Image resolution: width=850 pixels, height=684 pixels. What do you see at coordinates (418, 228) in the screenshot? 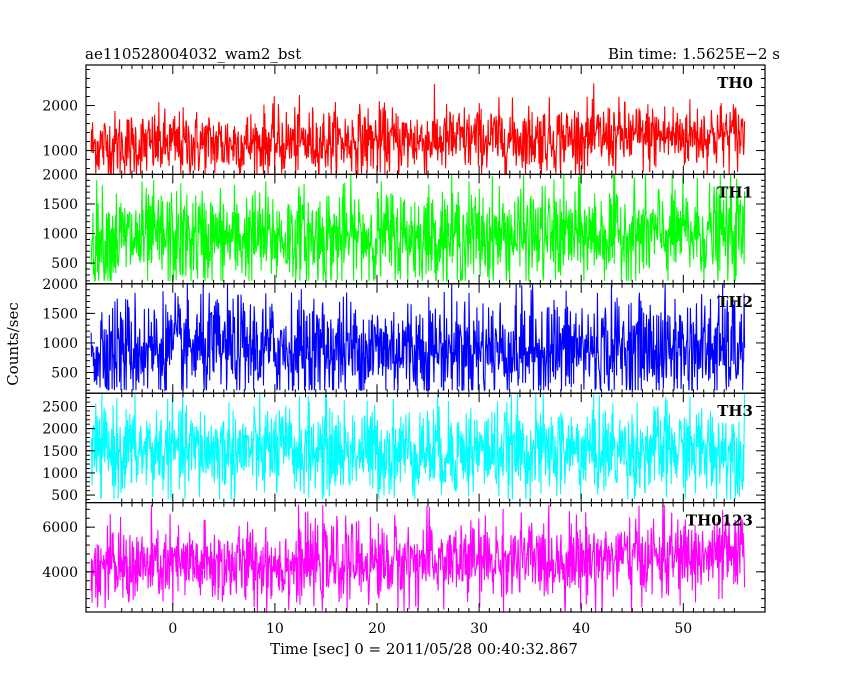
I see `series-th1` at bounding box center [418, 228].